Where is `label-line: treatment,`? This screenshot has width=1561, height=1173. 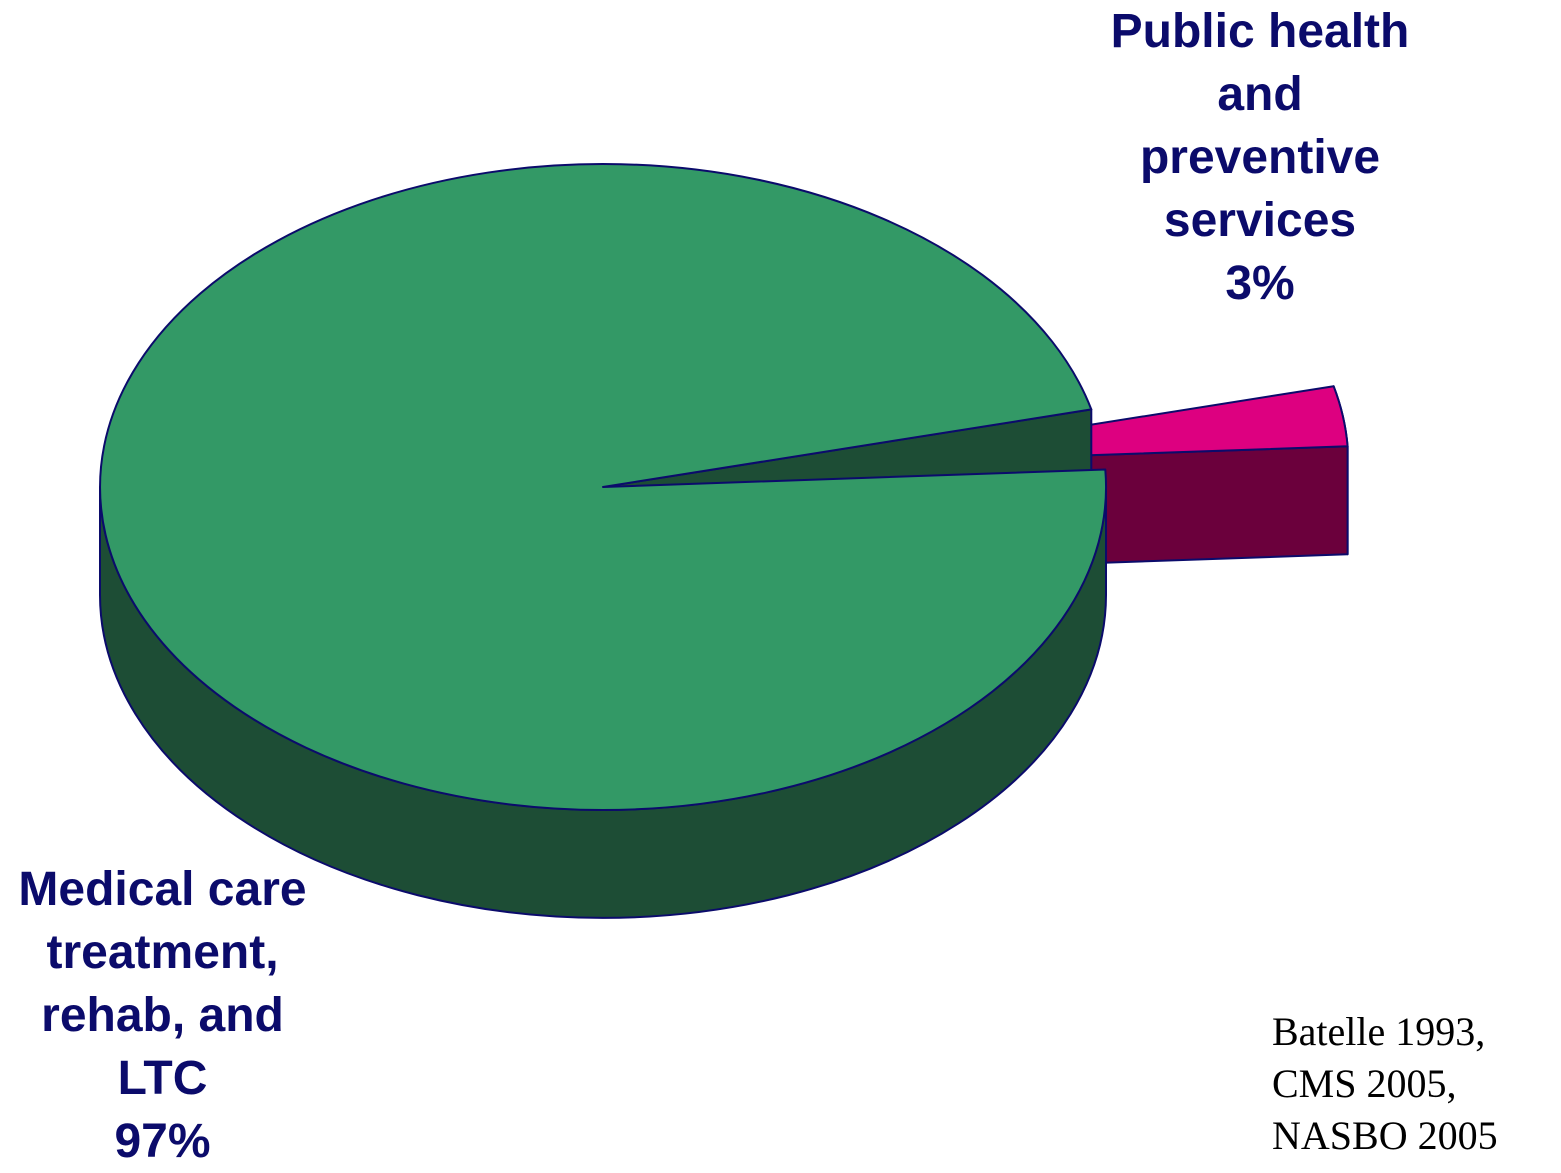 label-line: treatment, is located at coordinates (162, 952).